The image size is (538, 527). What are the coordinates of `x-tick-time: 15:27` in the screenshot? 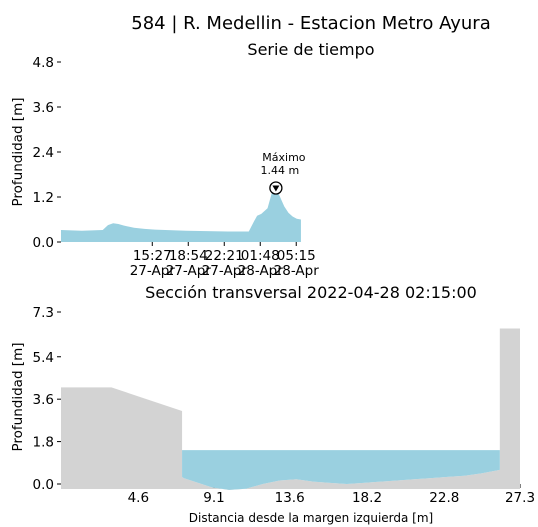 It's located at (152, 256).